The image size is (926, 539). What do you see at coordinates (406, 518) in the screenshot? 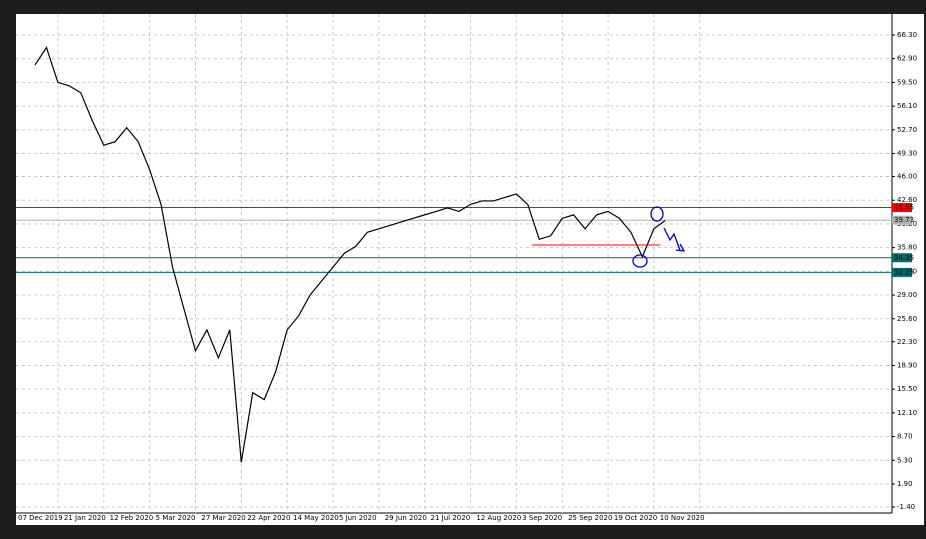
I see `x-tick-label: 29 Jun 2020` at bounding box center [406, 518].